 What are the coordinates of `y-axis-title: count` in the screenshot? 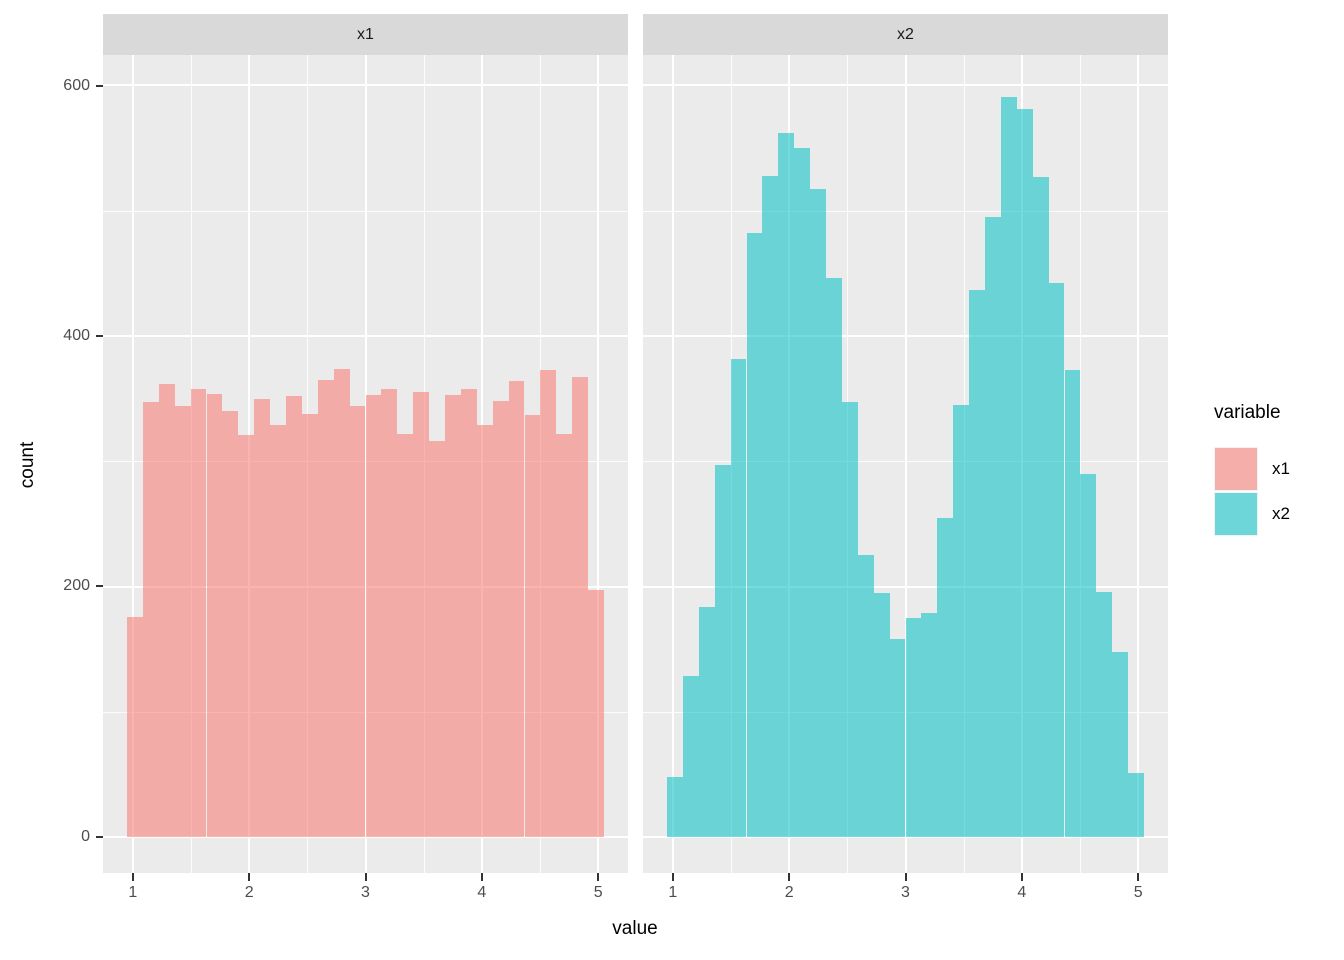 It's located at (27, 465).